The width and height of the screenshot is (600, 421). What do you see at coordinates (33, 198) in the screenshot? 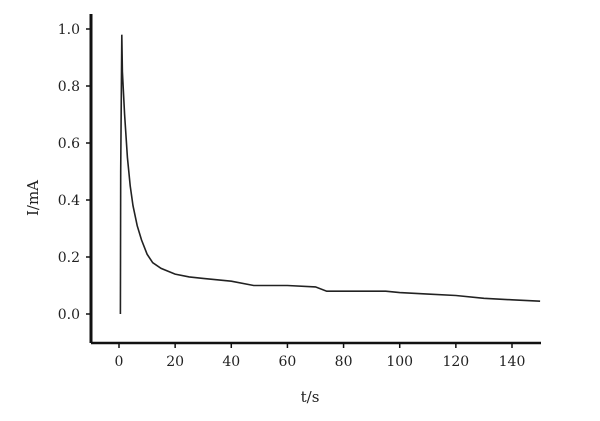
I see `y-axis-label: I/mA` at bounding box center [33, 198].